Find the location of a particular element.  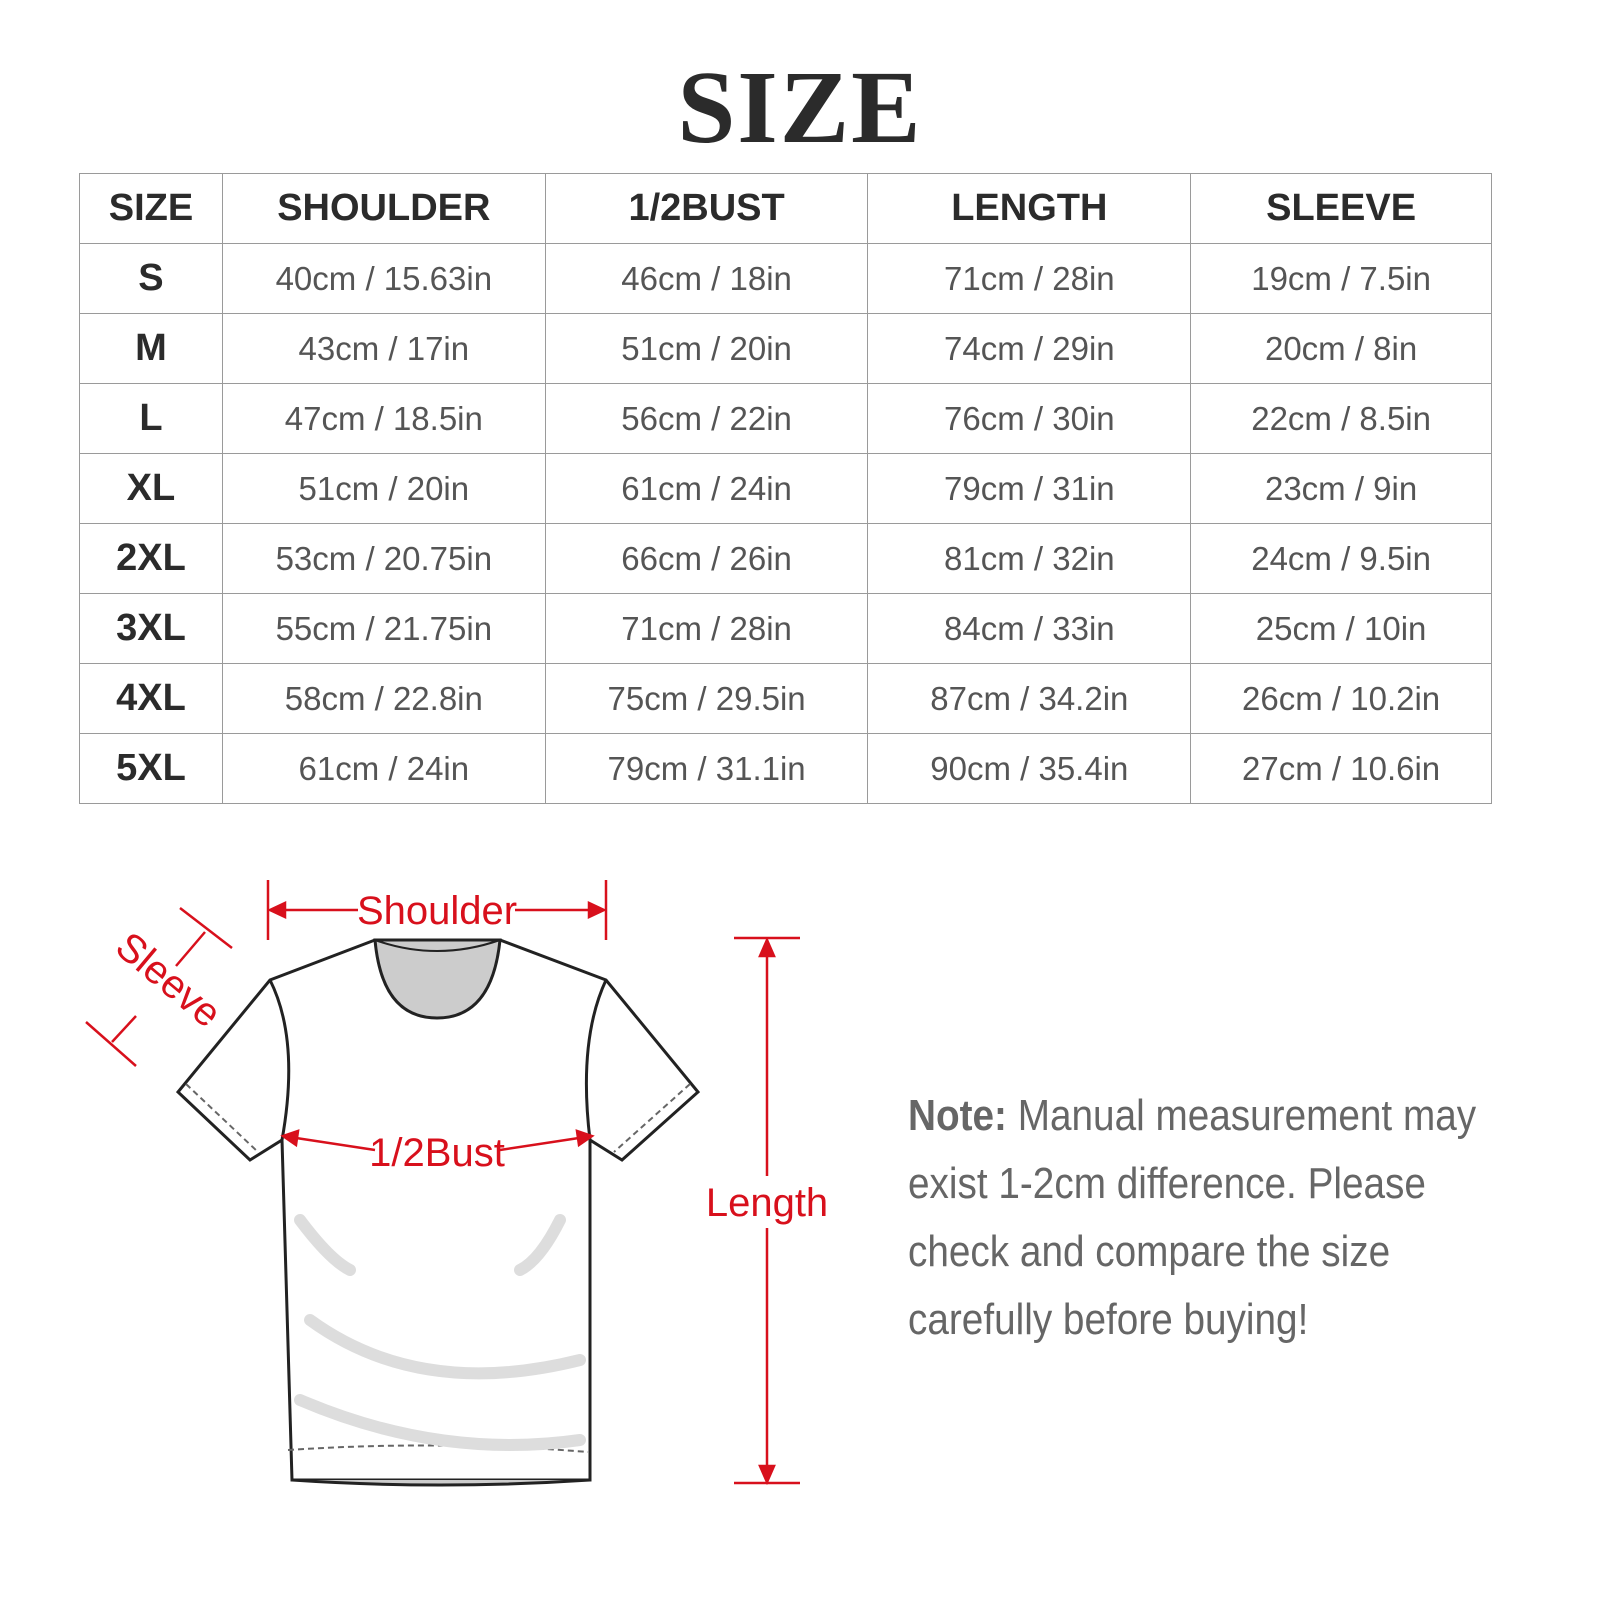

measurement-cell: 24cm / 9.5in is located at coordinates (1341, 558).